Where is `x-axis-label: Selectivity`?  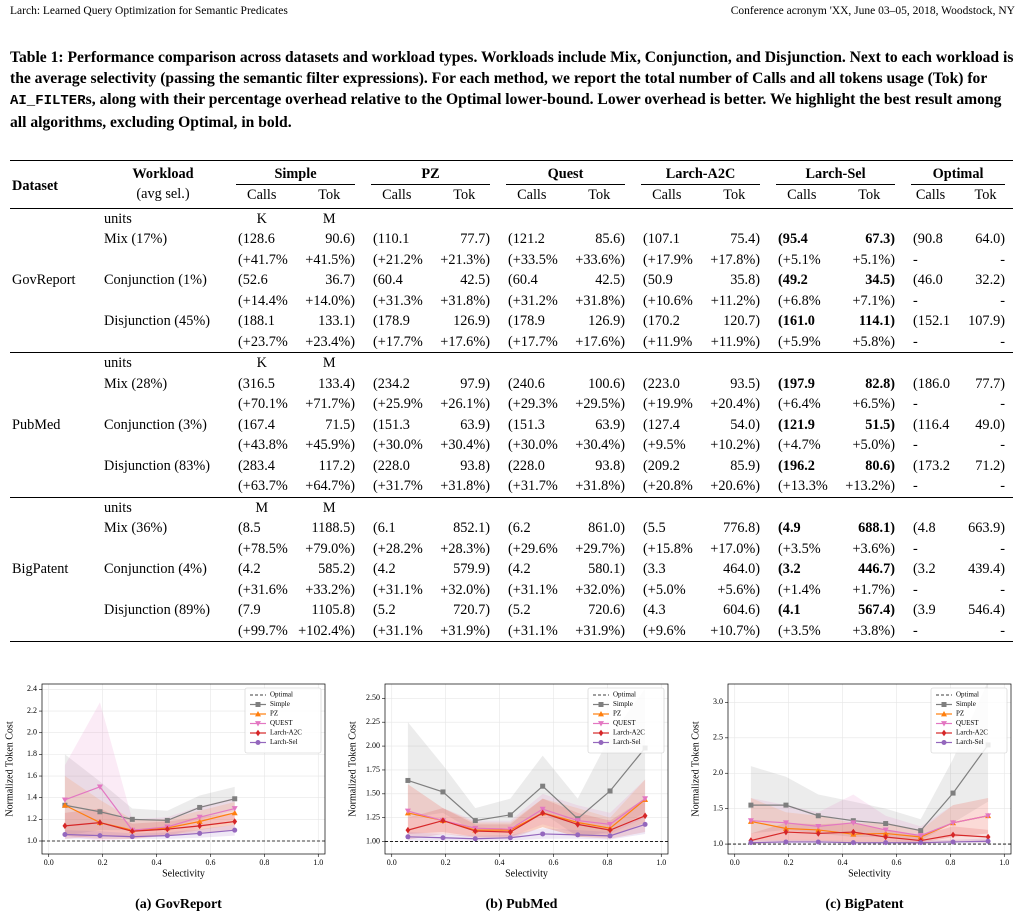
x-axis-label: Selectivity is located at coordinates (183, 873).